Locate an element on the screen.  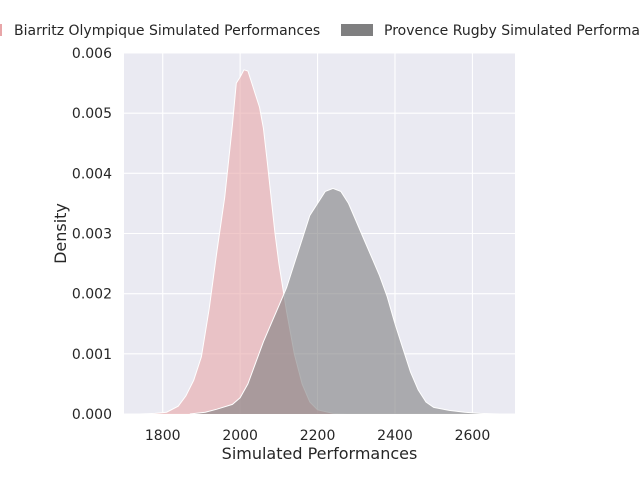
x-tick-label: 2200 is located at coordinates (318, 436).